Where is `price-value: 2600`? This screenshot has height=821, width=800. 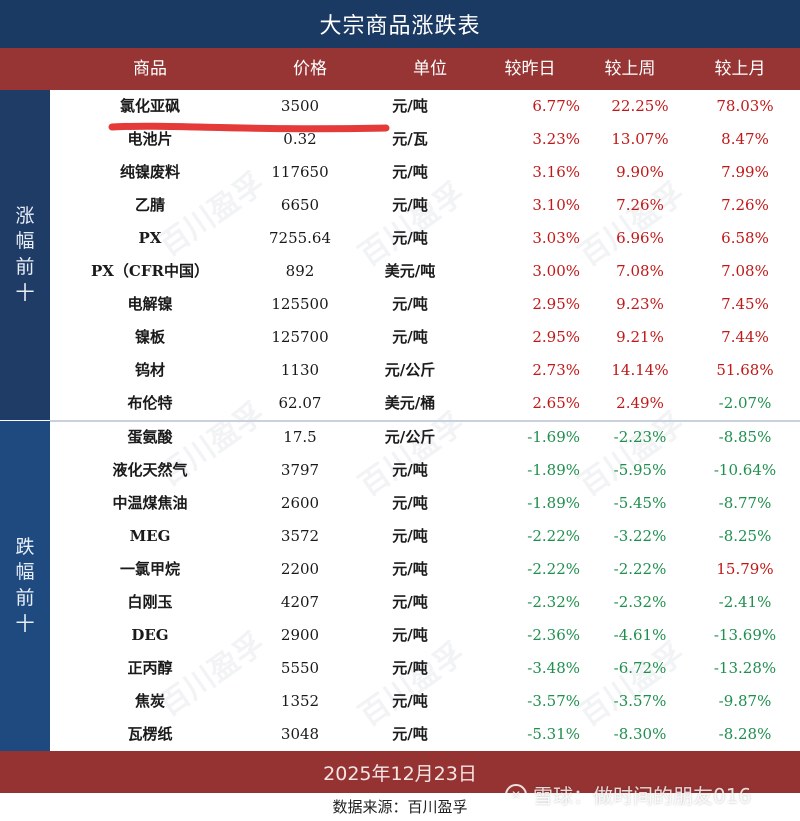 price-value: 2600 is located at coordinates (300, 503).